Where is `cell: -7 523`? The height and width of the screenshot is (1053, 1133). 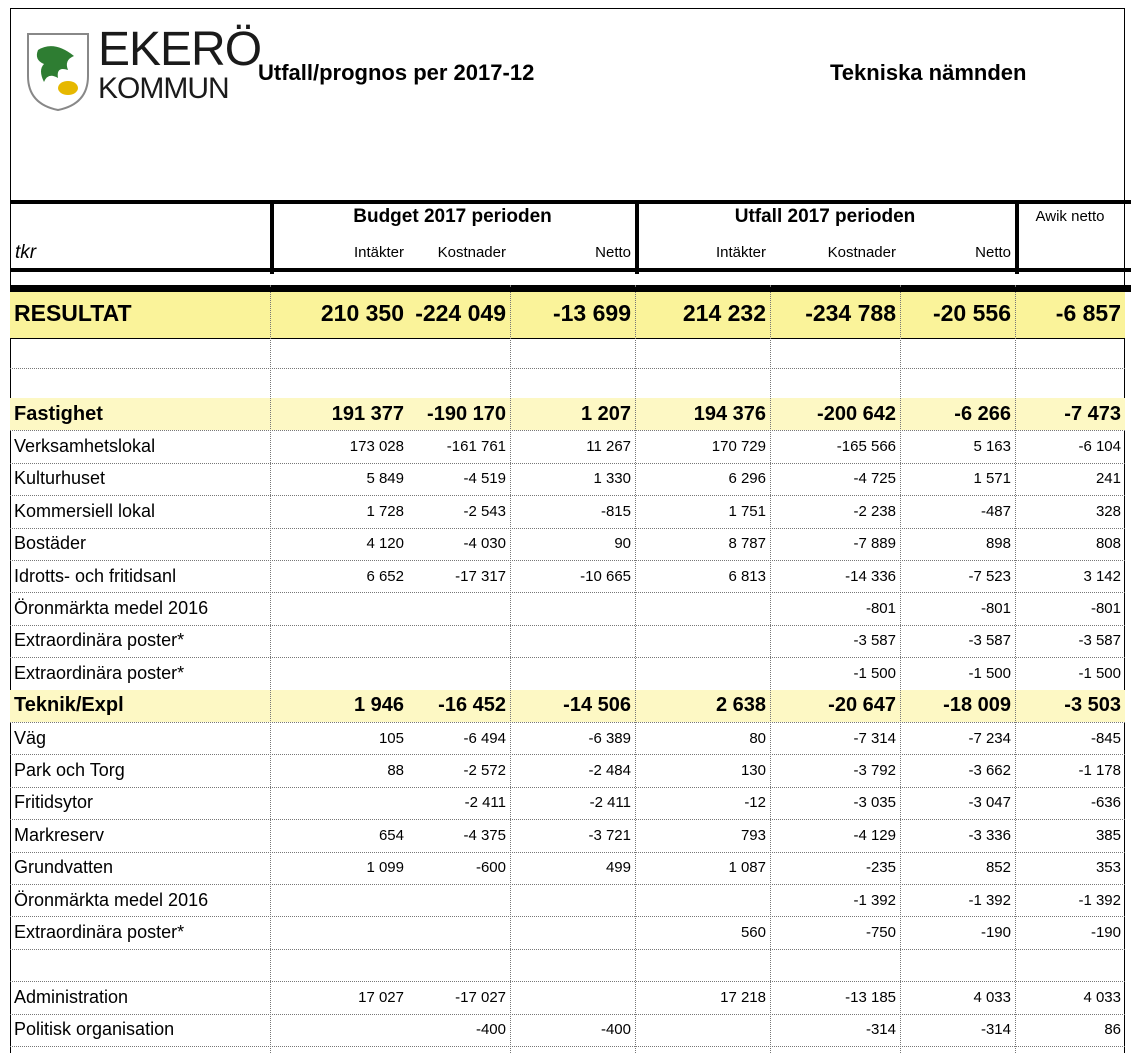 cell: -7 523 is located at coordinates (989, 576).